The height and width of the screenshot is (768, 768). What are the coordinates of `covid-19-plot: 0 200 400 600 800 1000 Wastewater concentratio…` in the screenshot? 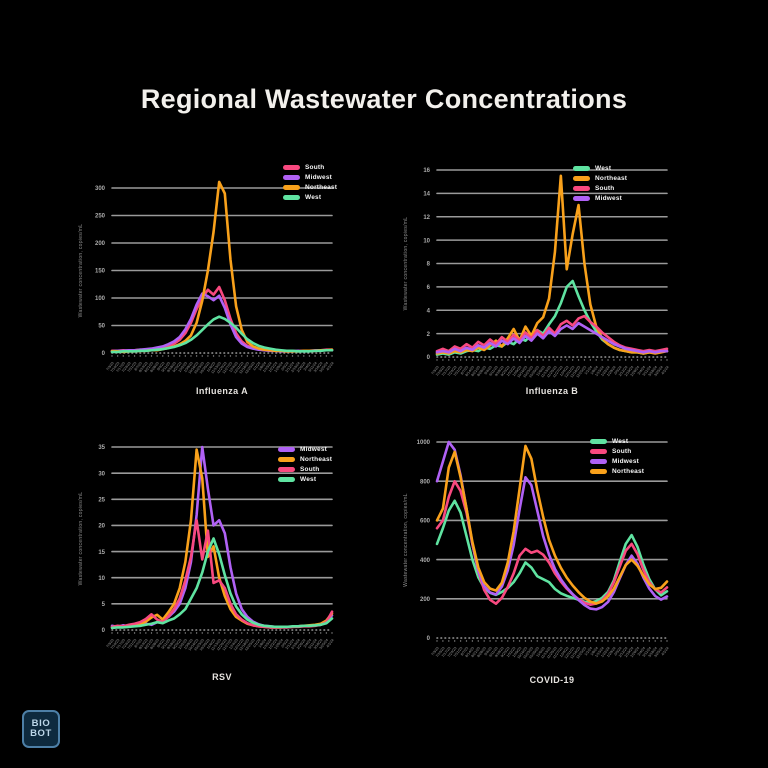 It's located at (550, 555).